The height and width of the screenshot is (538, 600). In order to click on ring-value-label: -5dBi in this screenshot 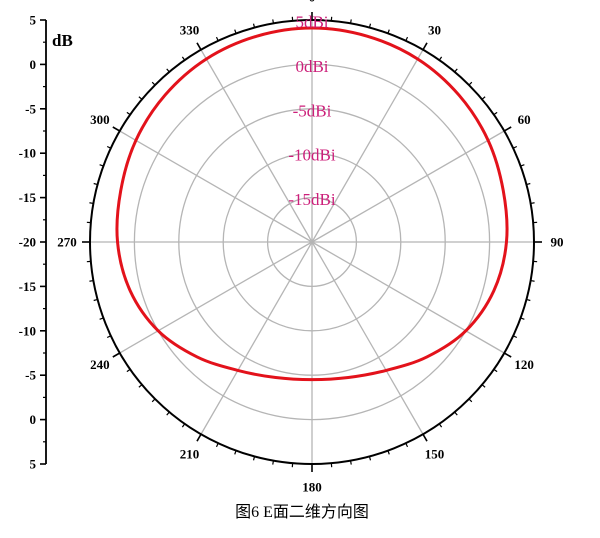, I will do `click(312, 110)`.